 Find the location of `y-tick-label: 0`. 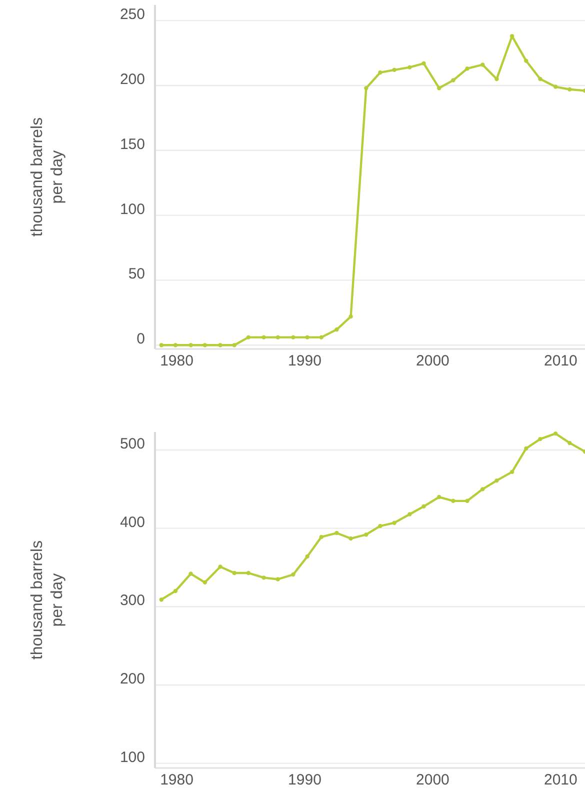

y-tick-label: 0 is located at coordinates (140, 339).